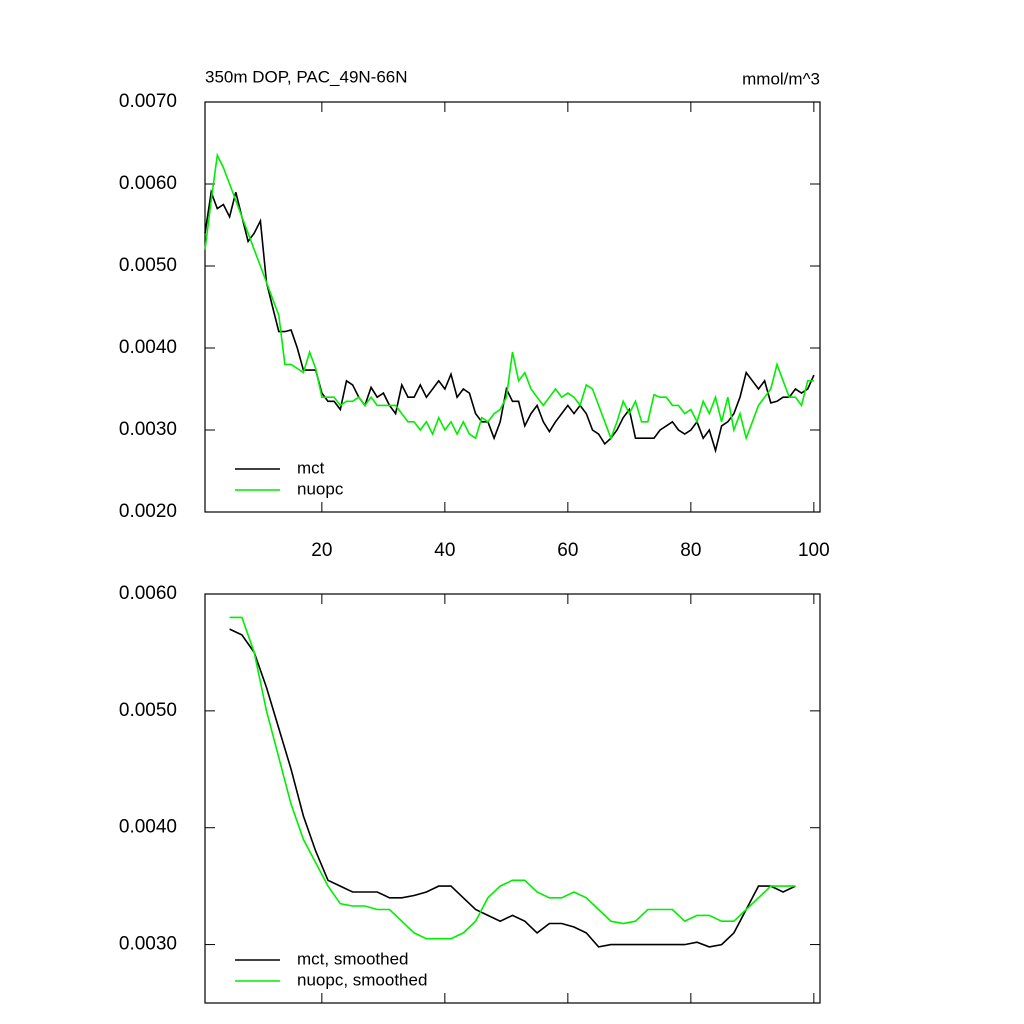 This screenshot has width=1024, height=1024. Describe the element at coordinates (148, 511) in the screenshot. I see `y-tick-label: 0.0020` at that location.